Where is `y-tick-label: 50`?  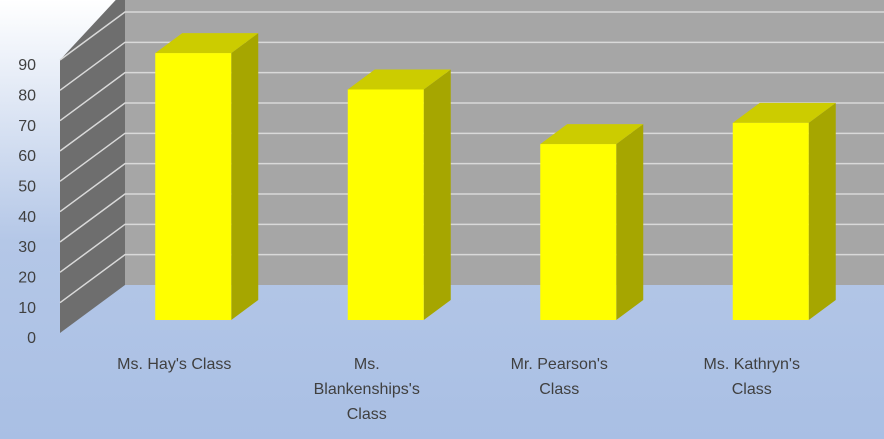 y-tick-label: 50 is located at coordinates (27, 187).